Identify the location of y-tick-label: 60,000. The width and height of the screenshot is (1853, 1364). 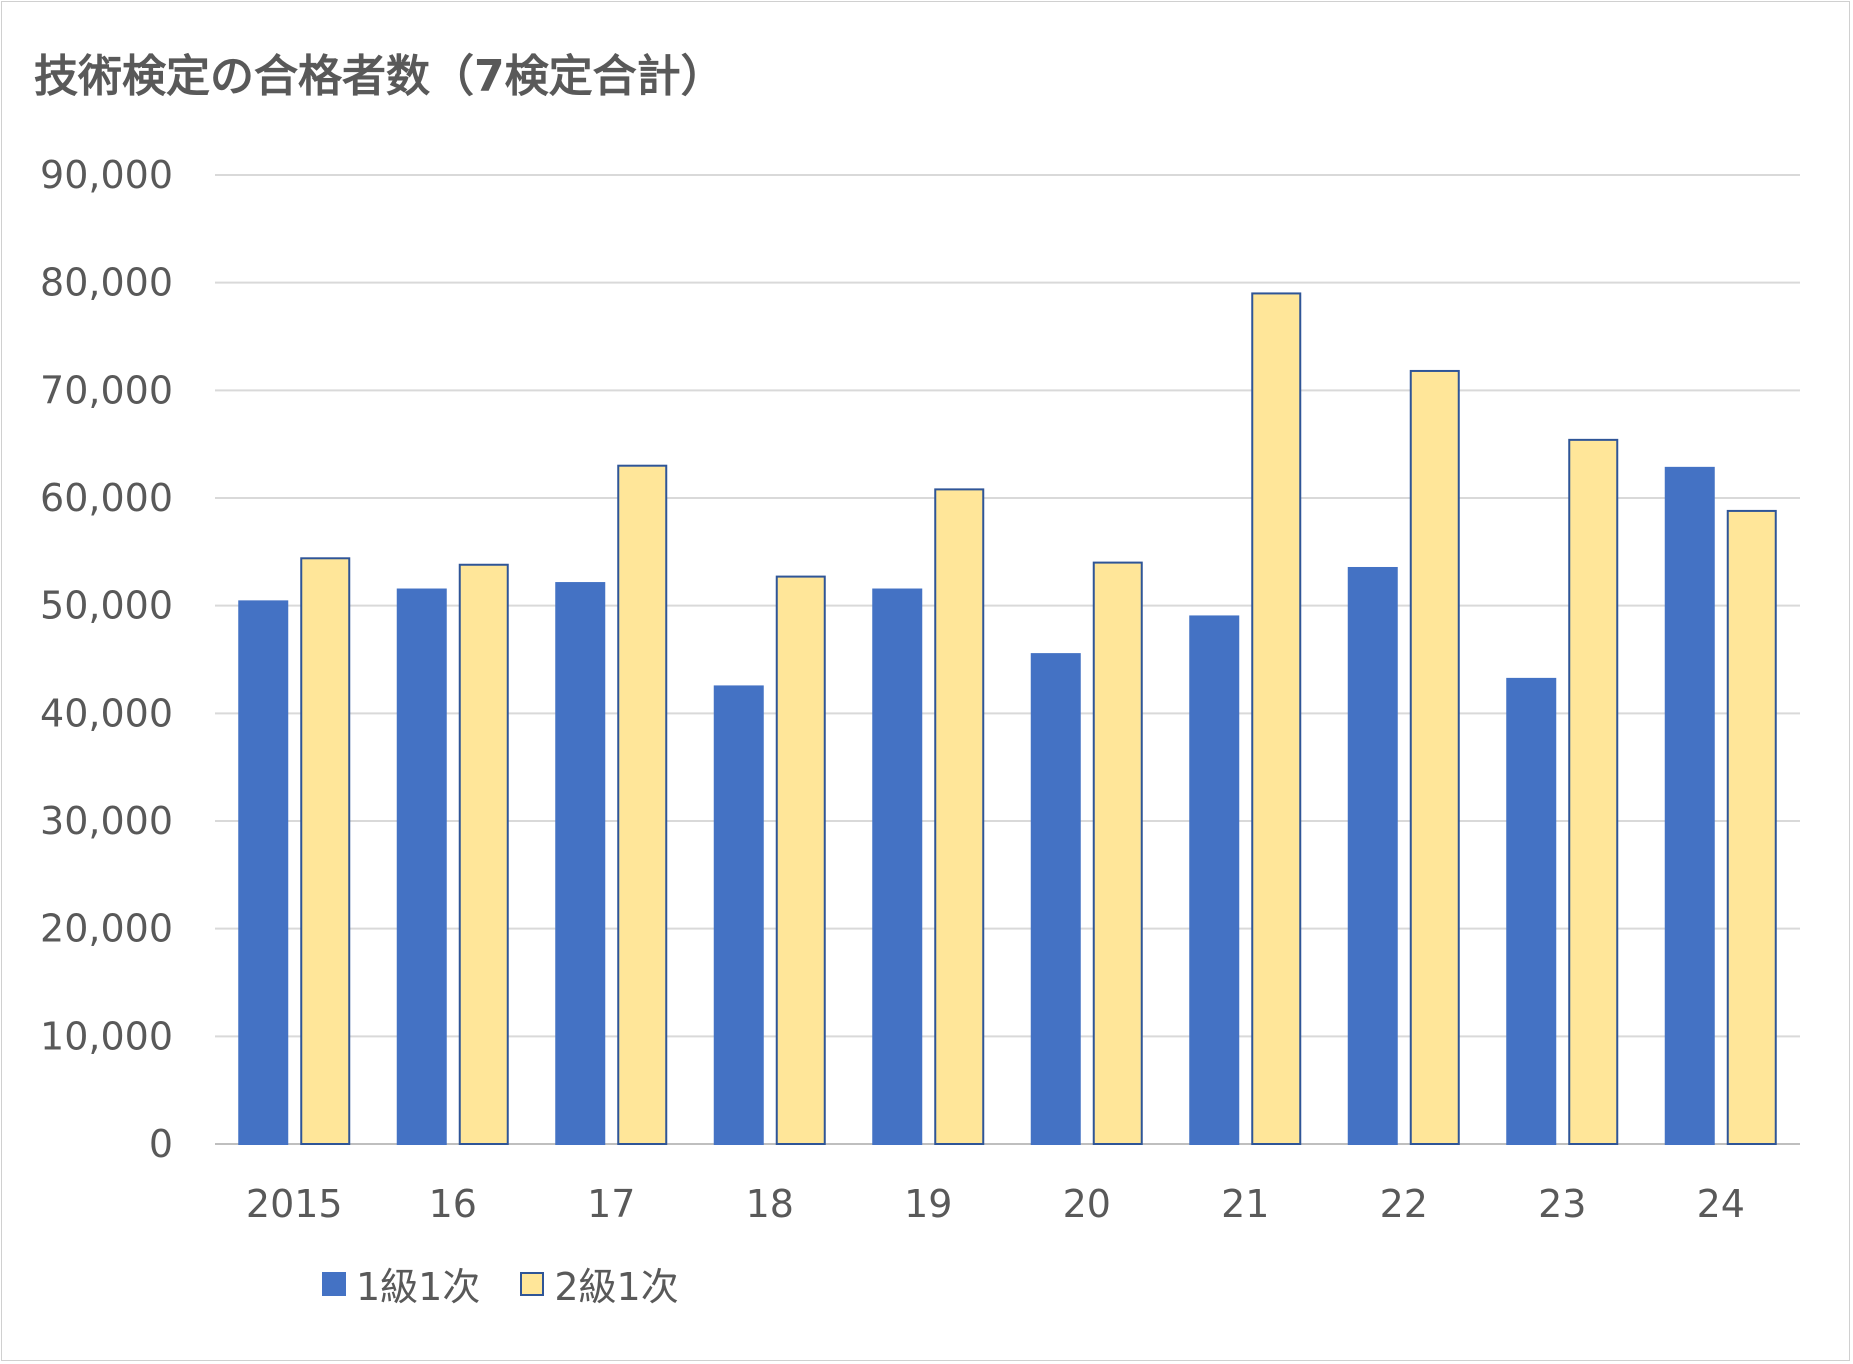
(106, 498).